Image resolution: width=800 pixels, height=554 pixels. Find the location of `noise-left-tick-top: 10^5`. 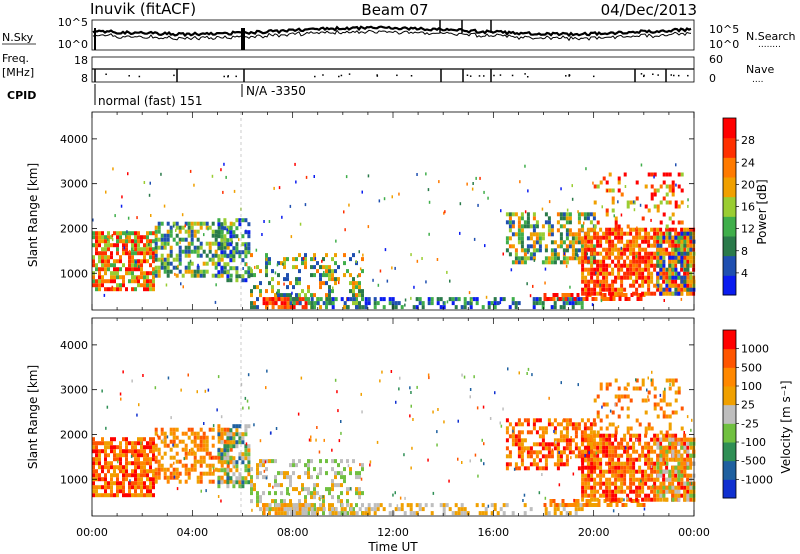

noise-left-tick-top: 10^5 is located at coordinates (73, 22).